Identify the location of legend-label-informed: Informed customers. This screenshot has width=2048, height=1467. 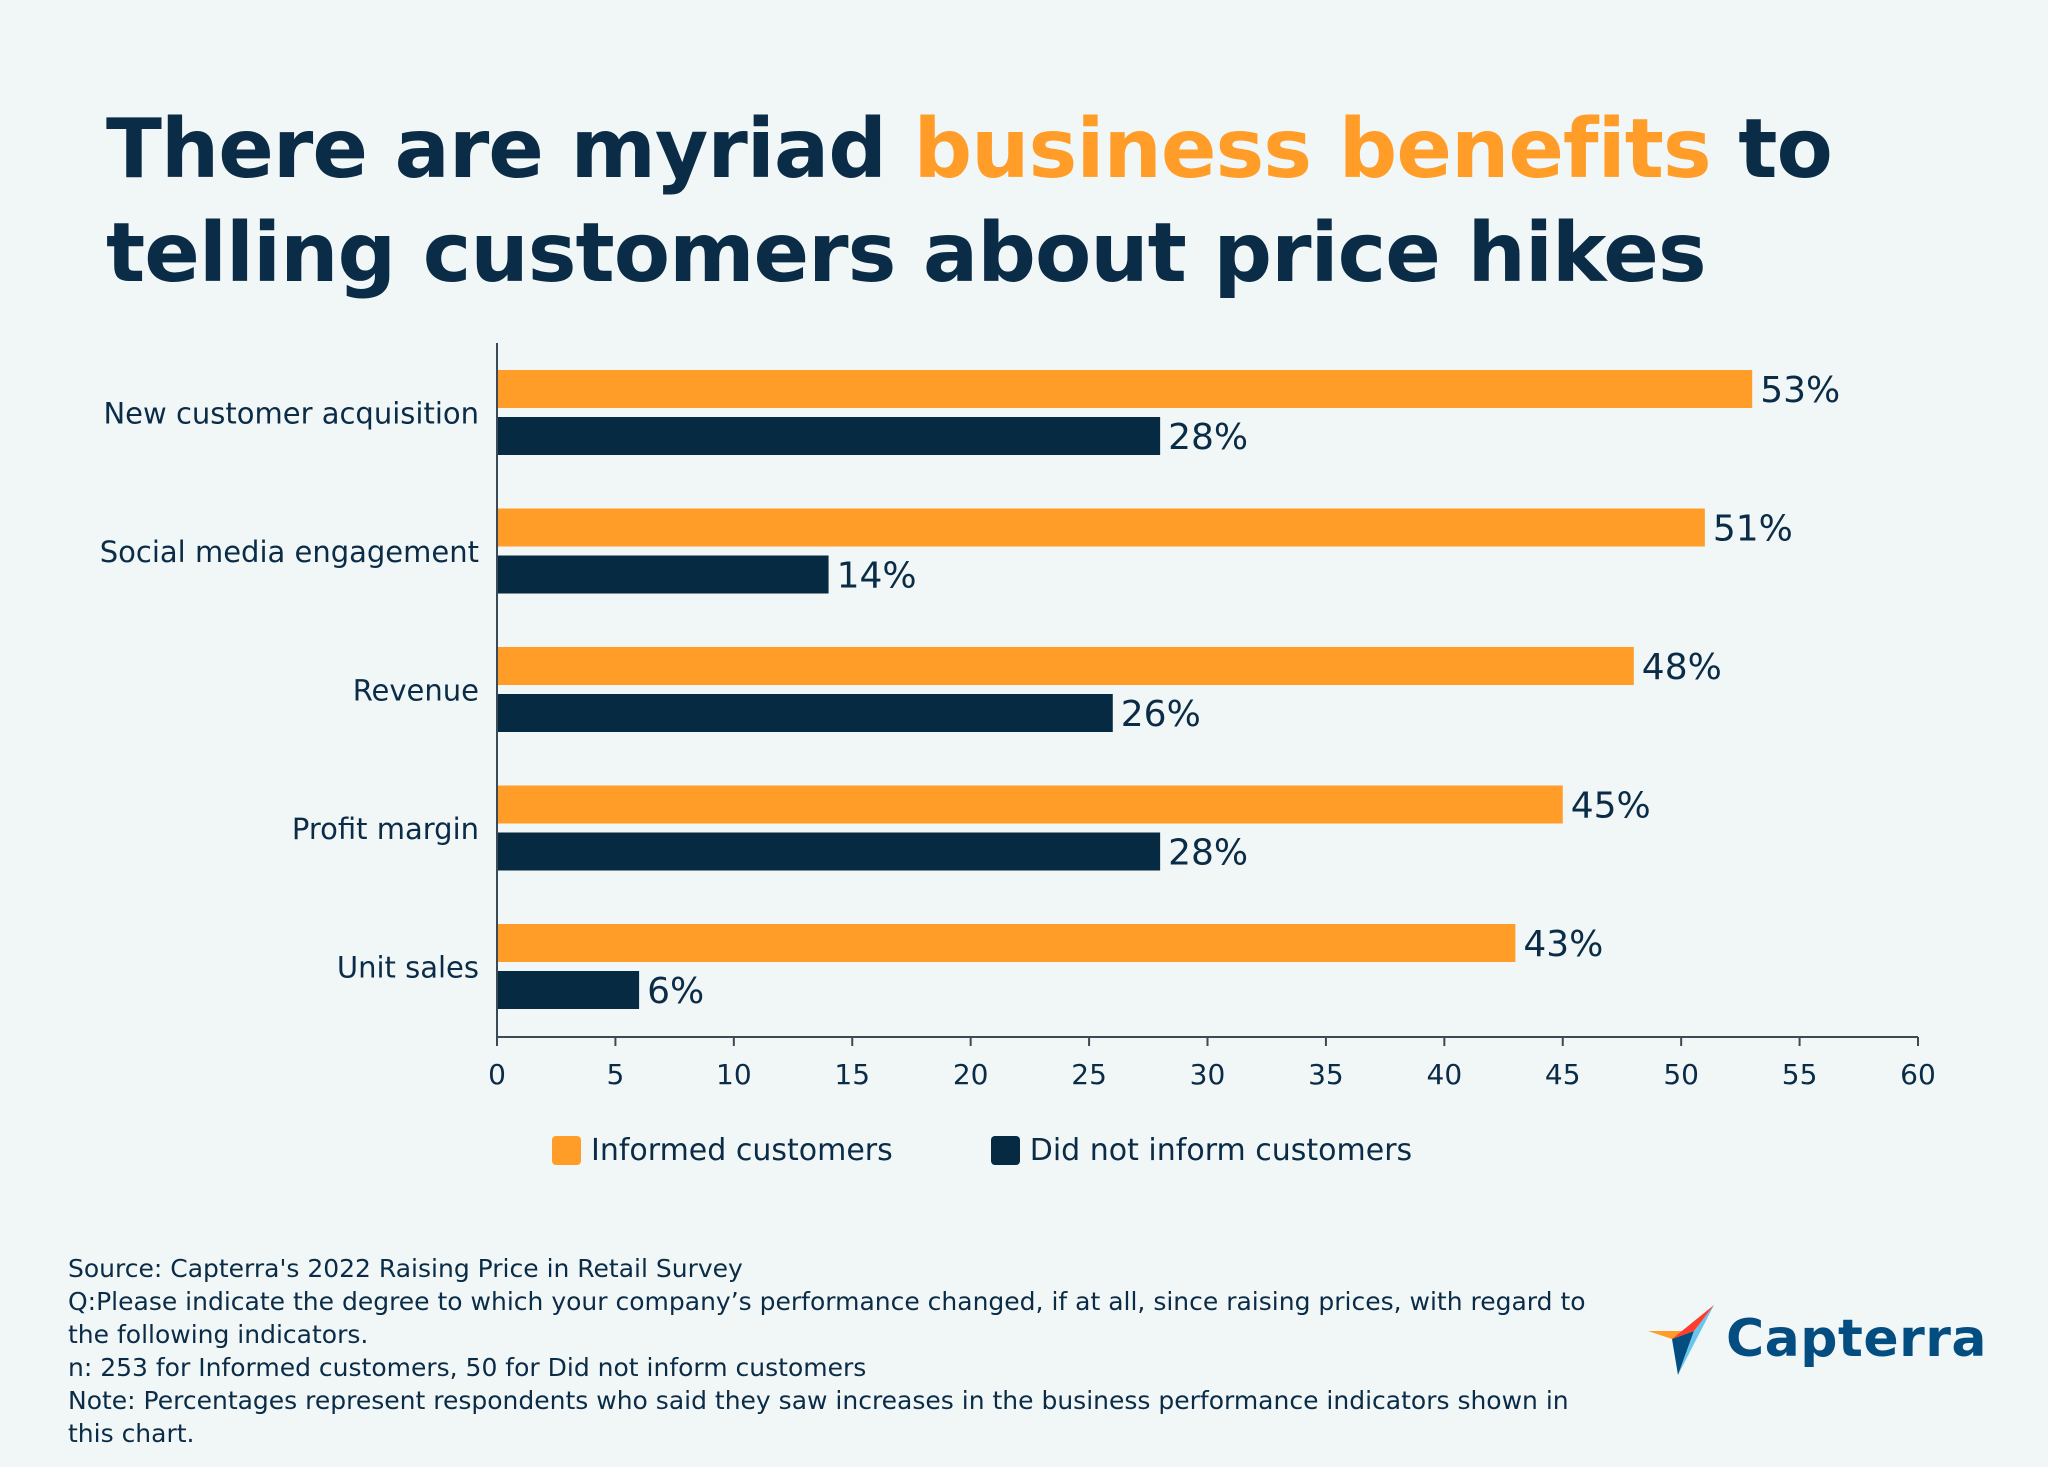
(742, 1150).